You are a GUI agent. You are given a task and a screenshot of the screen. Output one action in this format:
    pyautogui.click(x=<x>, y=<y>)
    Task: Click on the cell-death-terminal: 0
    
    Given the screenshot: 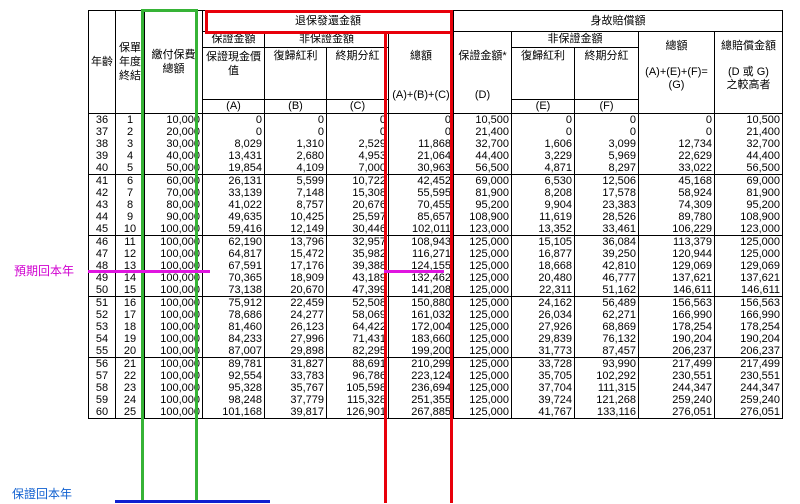 What is the action you would take?
    pyautogui.click(x=606, y=132)
    